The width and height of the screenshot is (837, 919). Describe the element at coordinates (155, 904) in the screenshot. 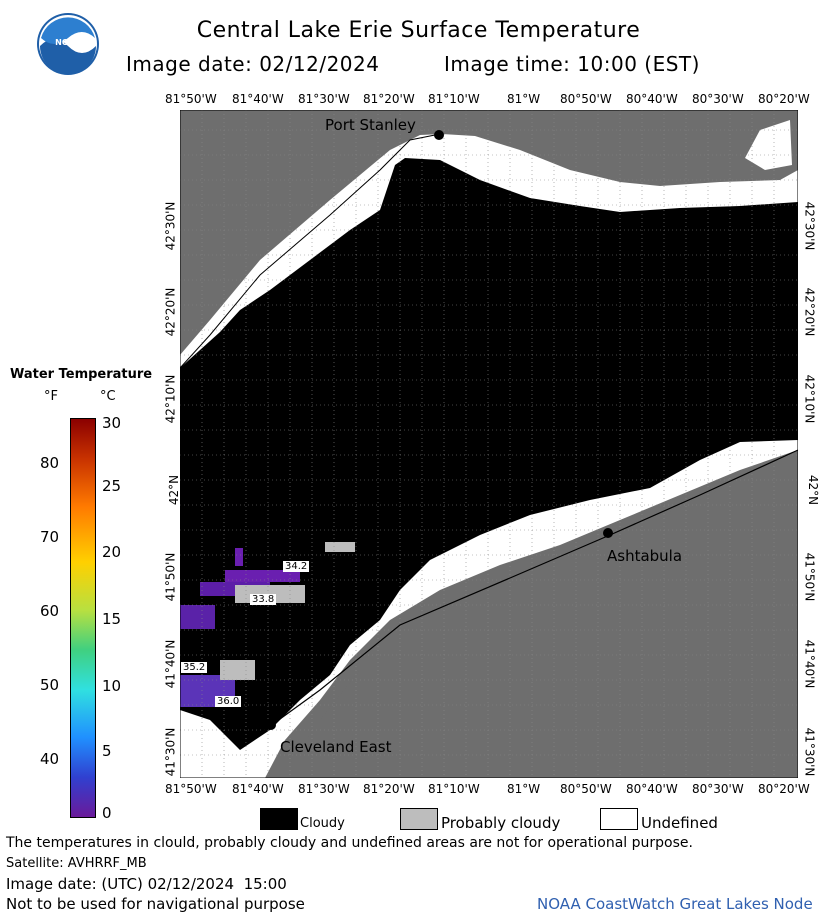

I see `footer-nav: Not to be used for navigational purpose` at that location.